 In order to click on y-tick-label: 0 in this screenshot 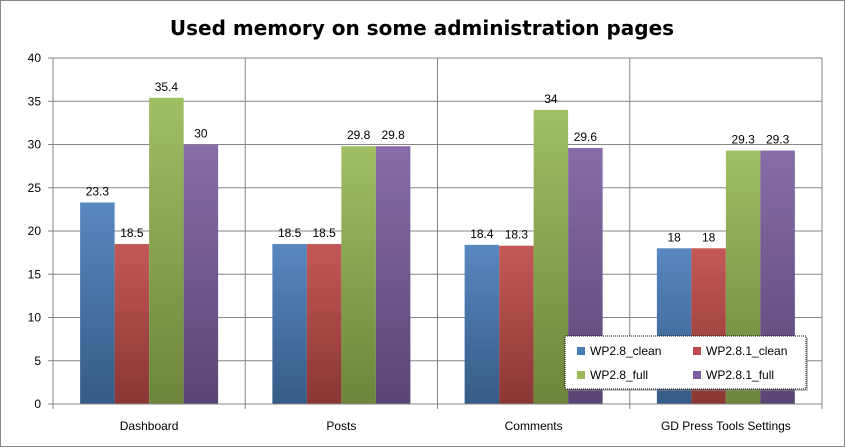, I will do `click(37, 404)`.